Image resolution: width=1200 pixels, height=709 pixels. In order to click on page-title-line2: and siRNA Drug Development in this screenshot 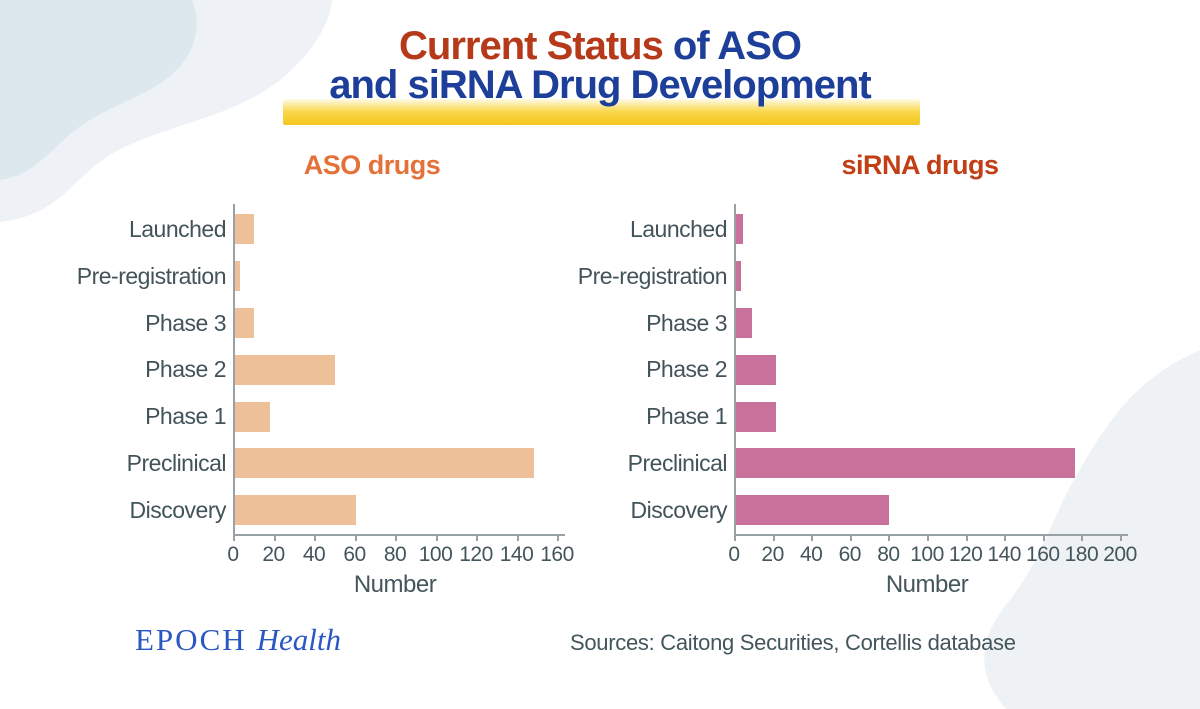, I will do `click(600, 85)`.